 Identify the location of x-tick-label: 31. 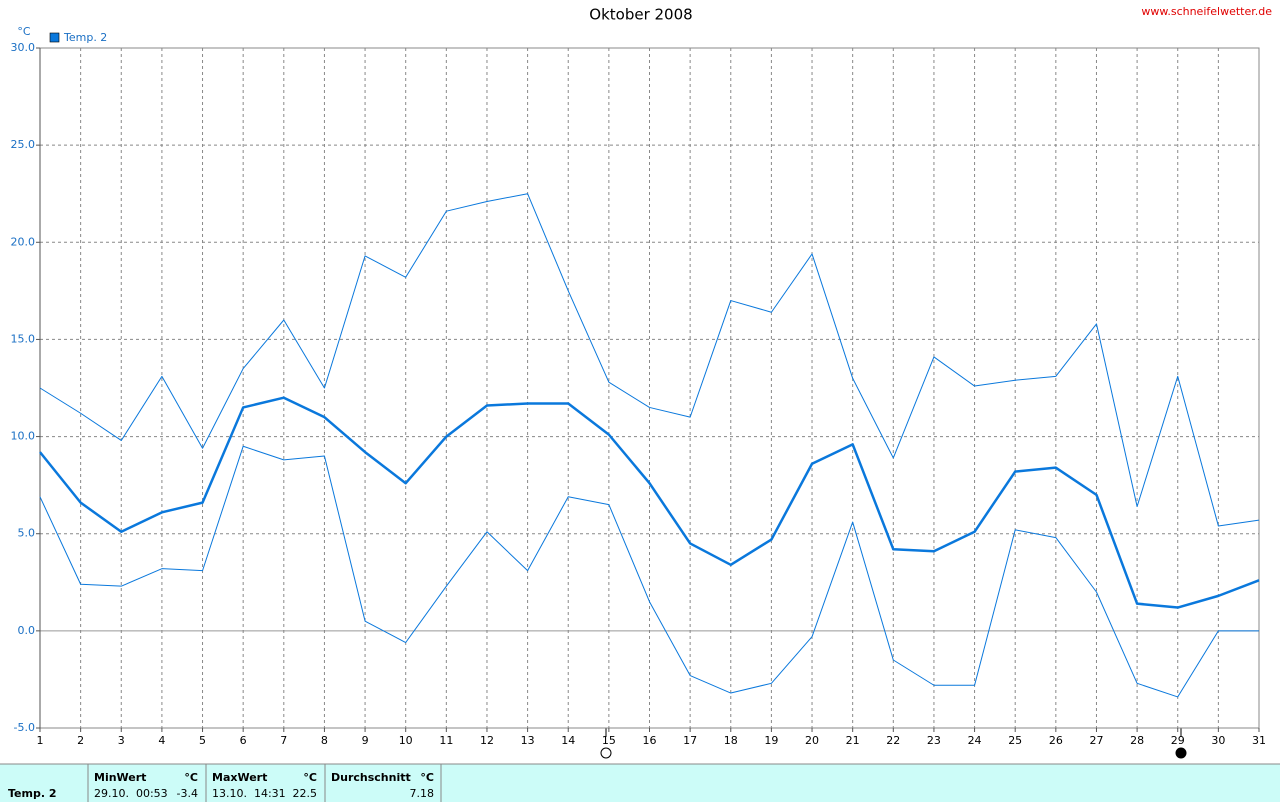
(1259, 740).